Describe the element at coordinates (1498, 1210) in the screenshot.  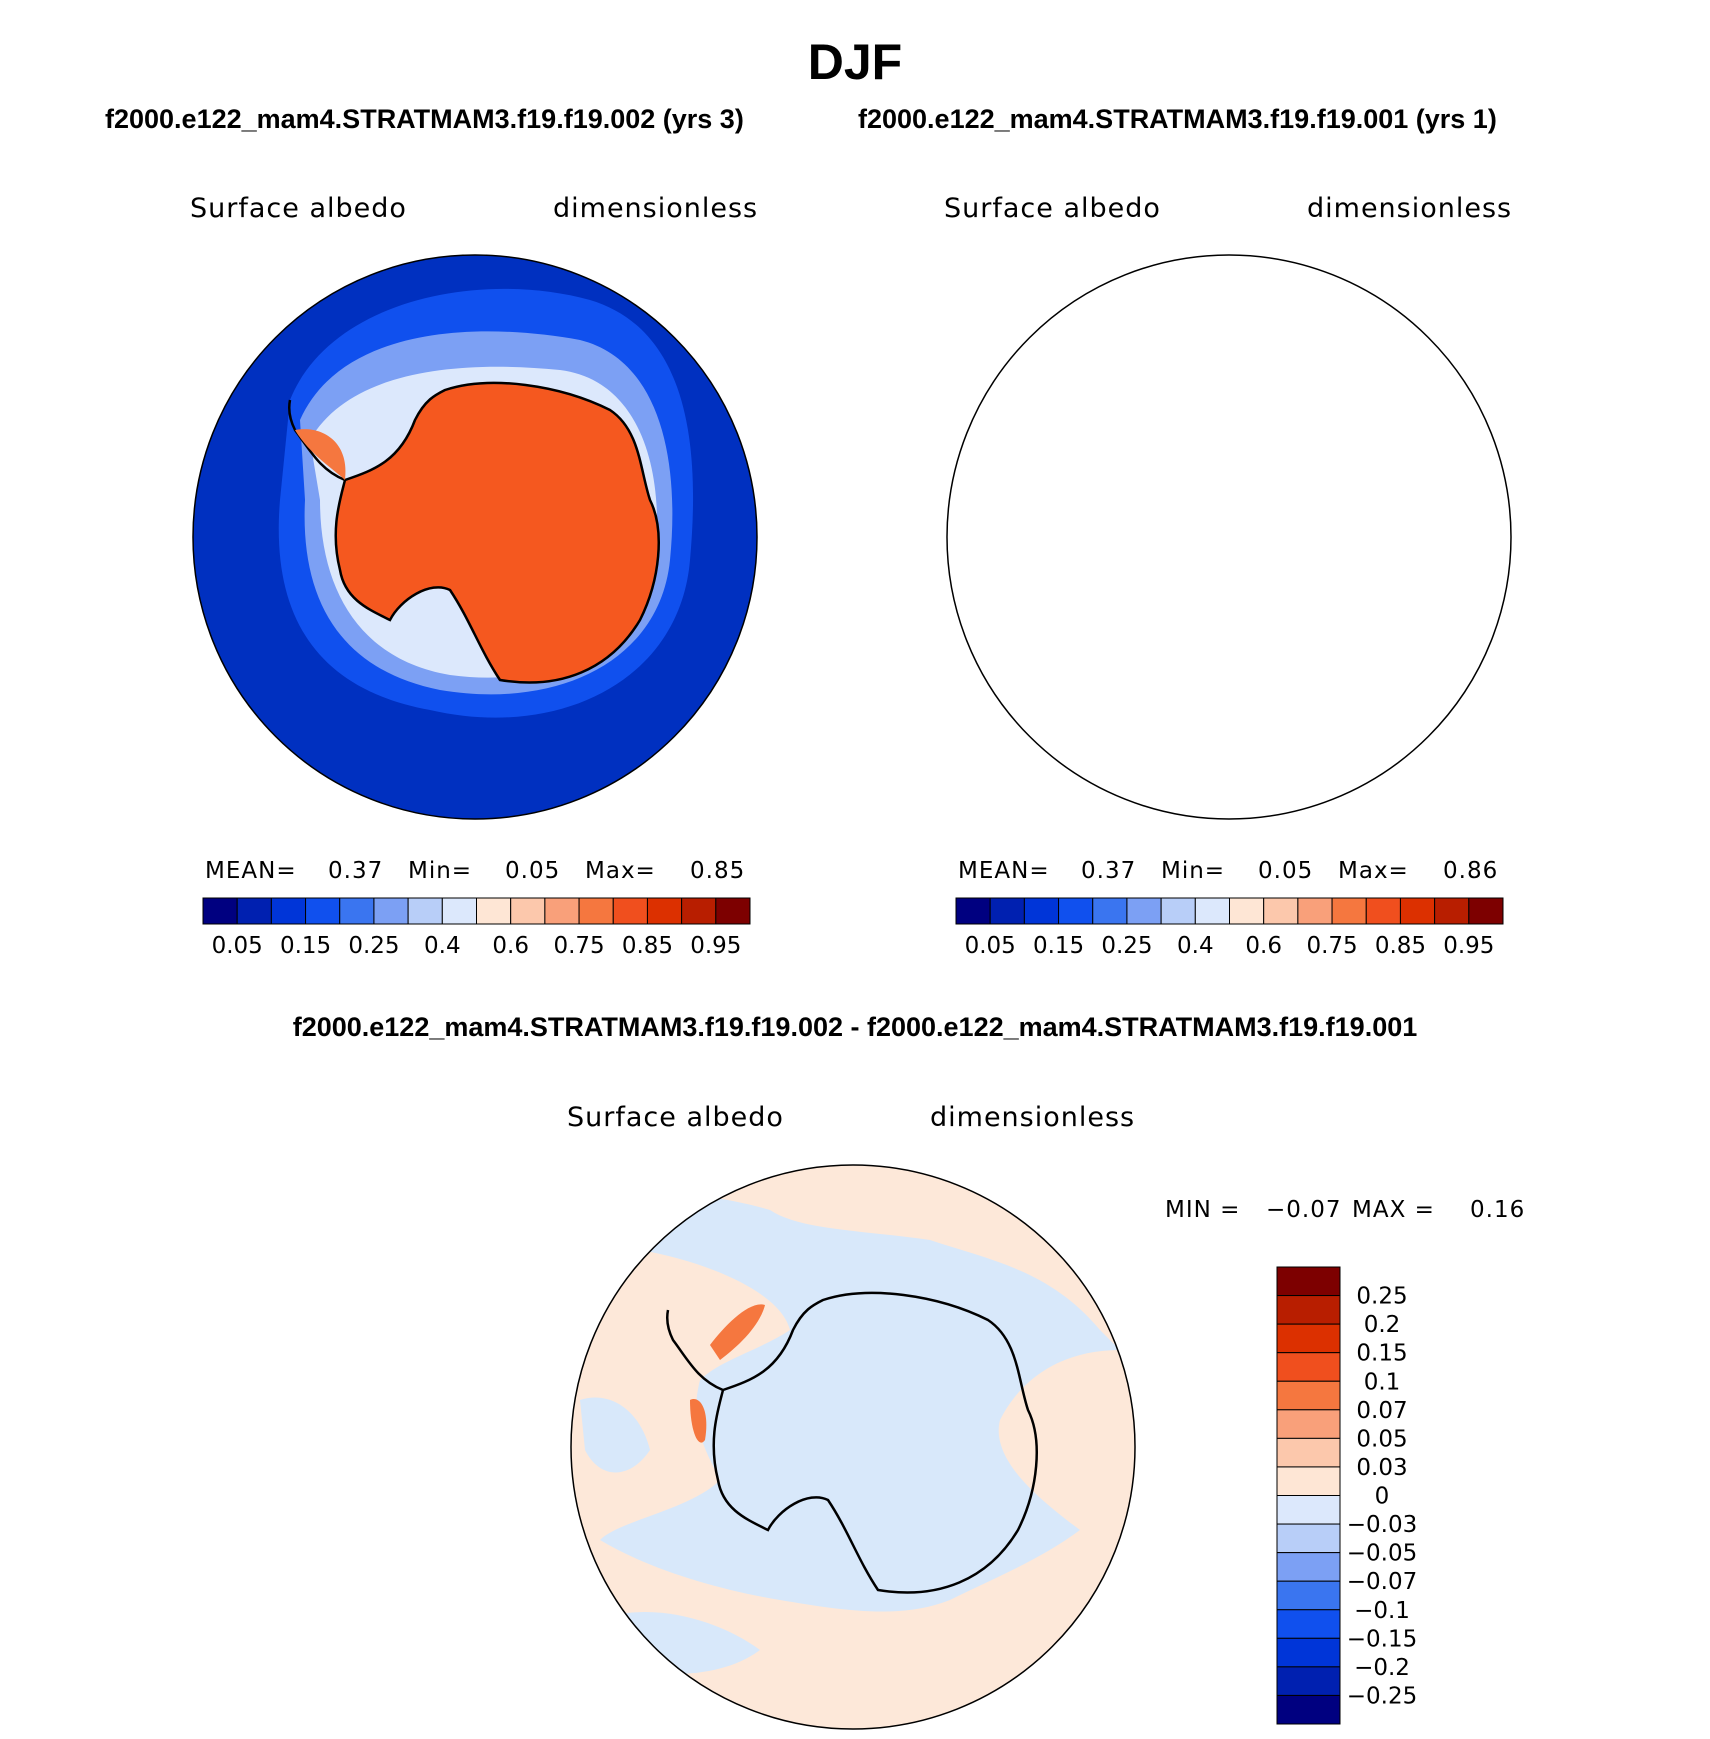
I see `panel3-max-value: 0.16` at that location.